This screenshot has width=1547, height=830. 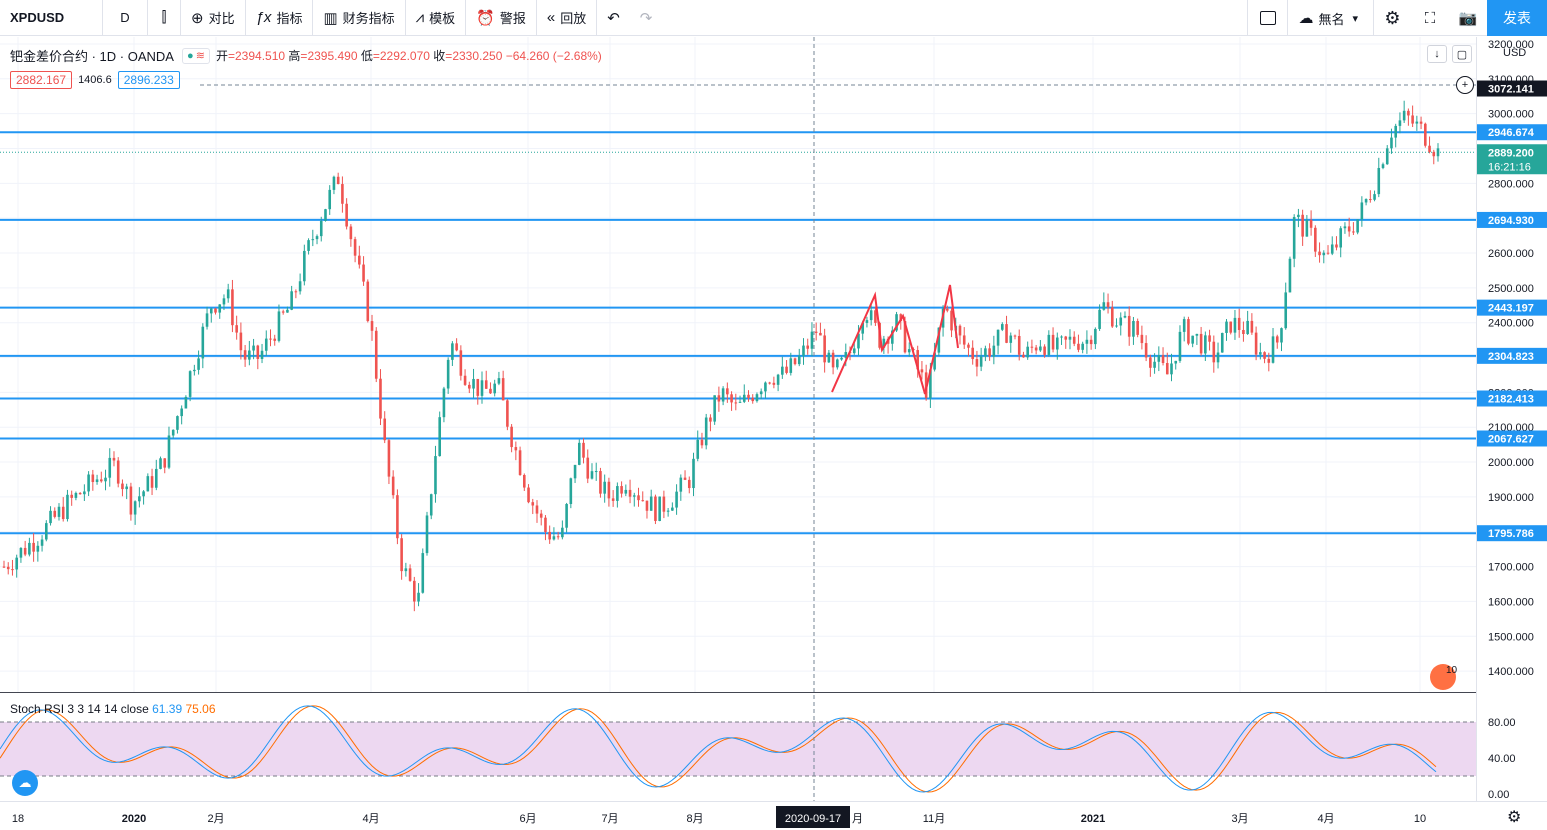 I want to click on stoch-tick-label: 0.00, so click(x=1498, y=795).